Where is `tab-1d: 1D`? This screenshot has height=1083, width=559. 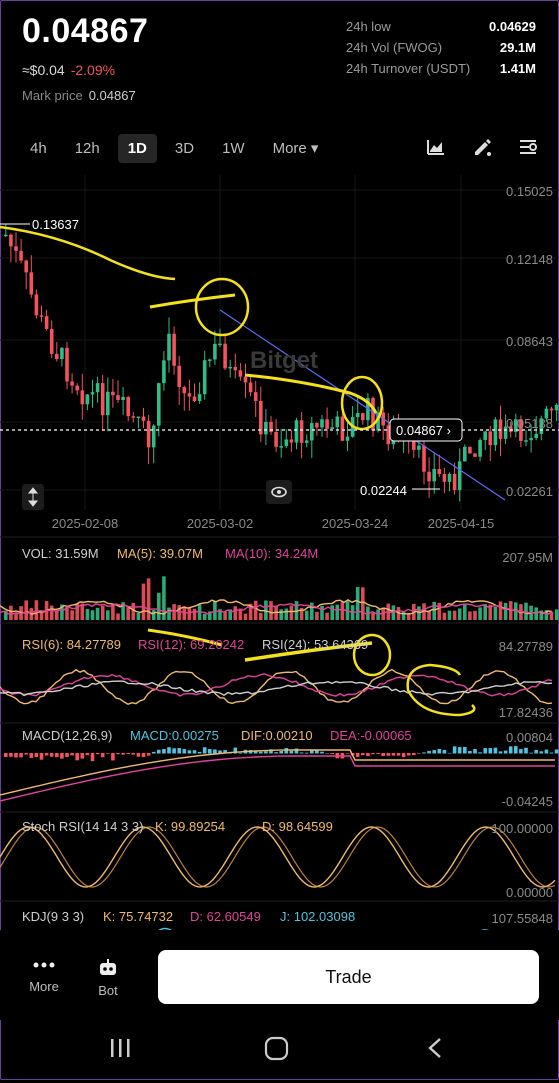 tab-1d: 1D is located at coordinates (137, 148).